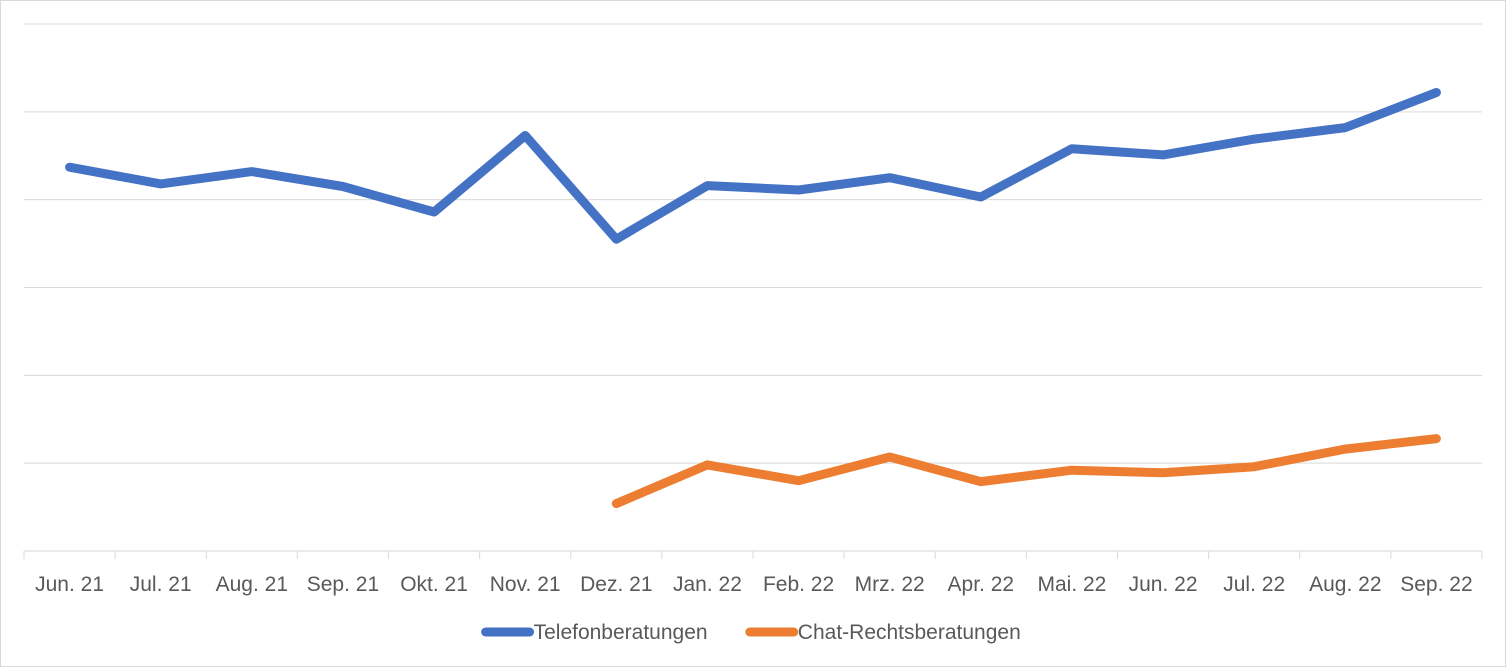 The width and height of the screenshot is (1506, 667). I want to click on x-tick-label: Jul. 21, so click(161, 584).